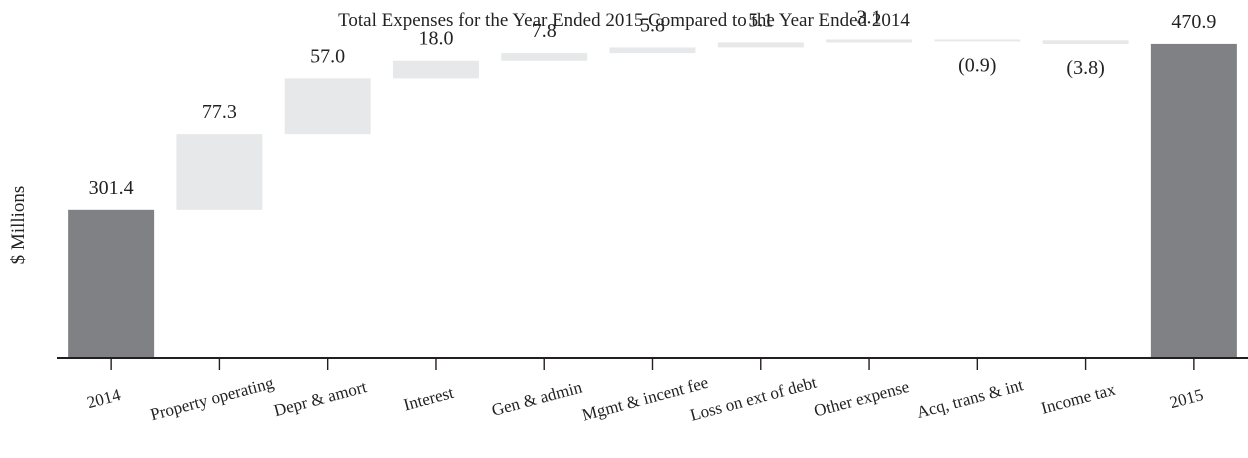 This screenshot has width=1248, height=458. What do you see at coordinates (104, 398) in the screenshot?
I see `x-tick-label: 2014` at bounding box center [104, 398].